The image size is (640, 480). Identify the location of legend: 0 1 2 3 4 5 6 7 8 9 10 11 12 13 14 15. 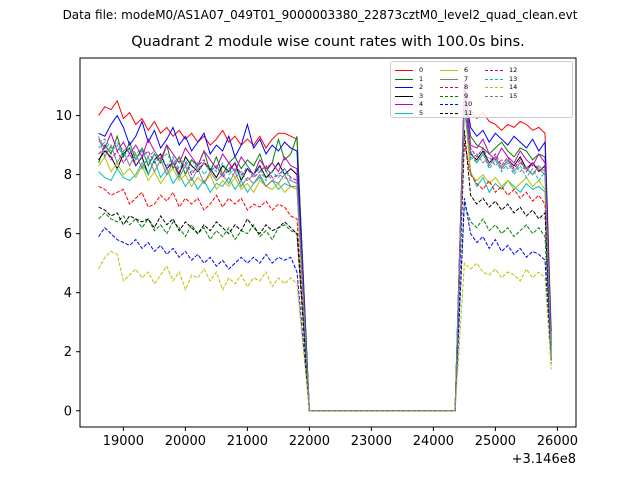
(481, 89).